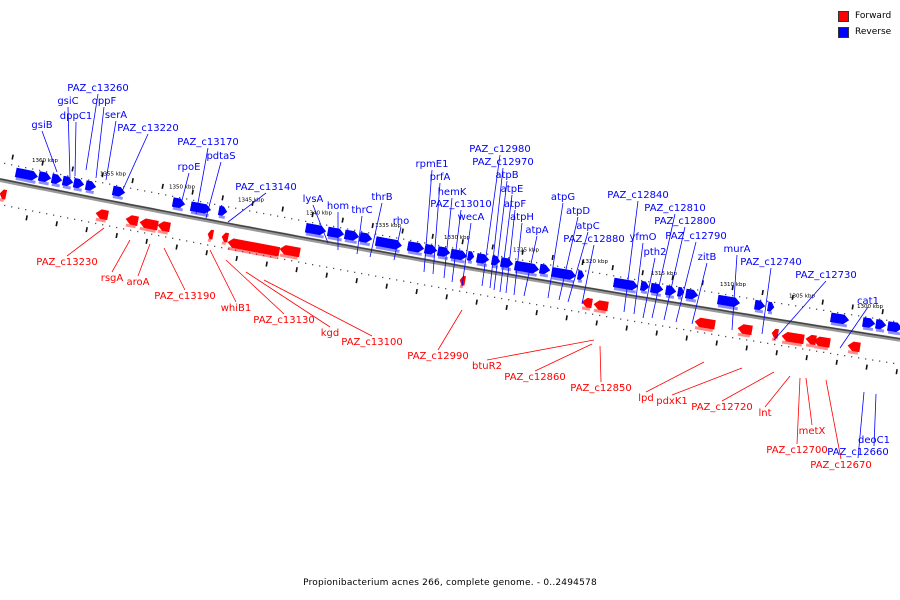 The height and width of the screenshot is (600, 900). Describe the element at coordinates (868, 301) in the screenshot. I see `gene-label-cat1: cat1` at that location.